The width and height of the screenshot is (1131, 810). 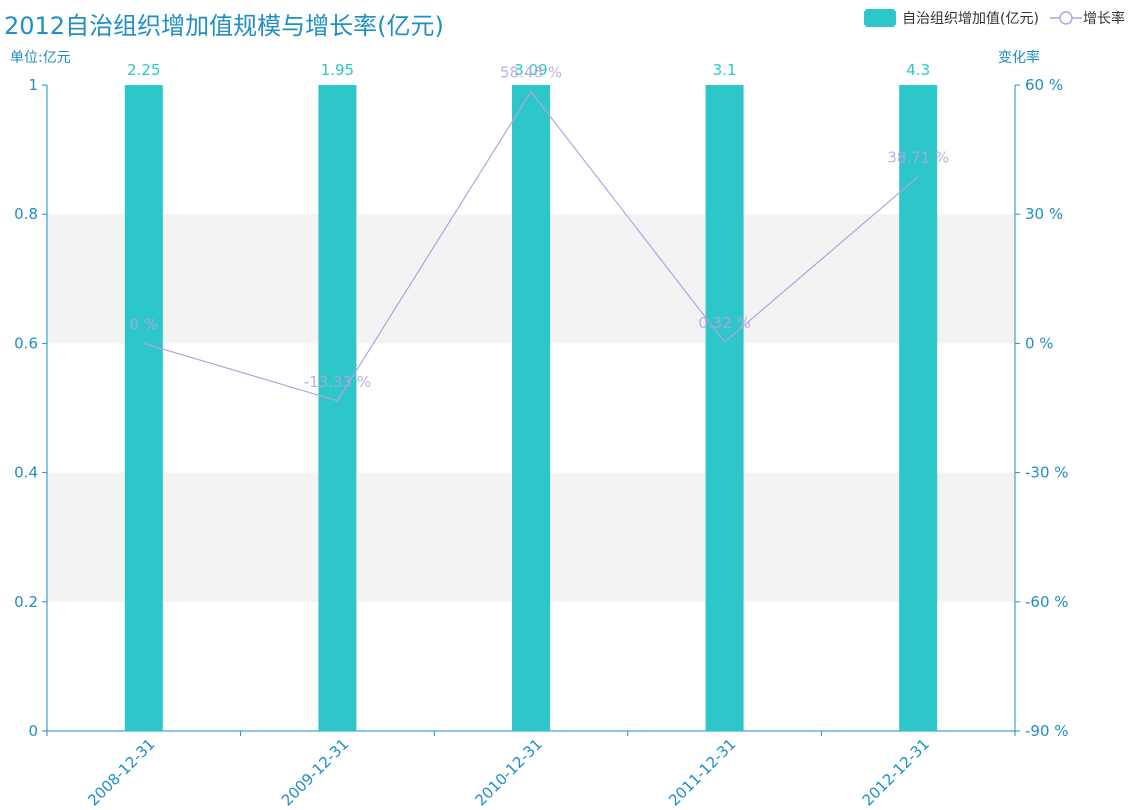 What do you see at coordinates (1047, 473) in the screenshot?
I see `y-right-tick-label: -30 %` at bounding box center [1047, 473].